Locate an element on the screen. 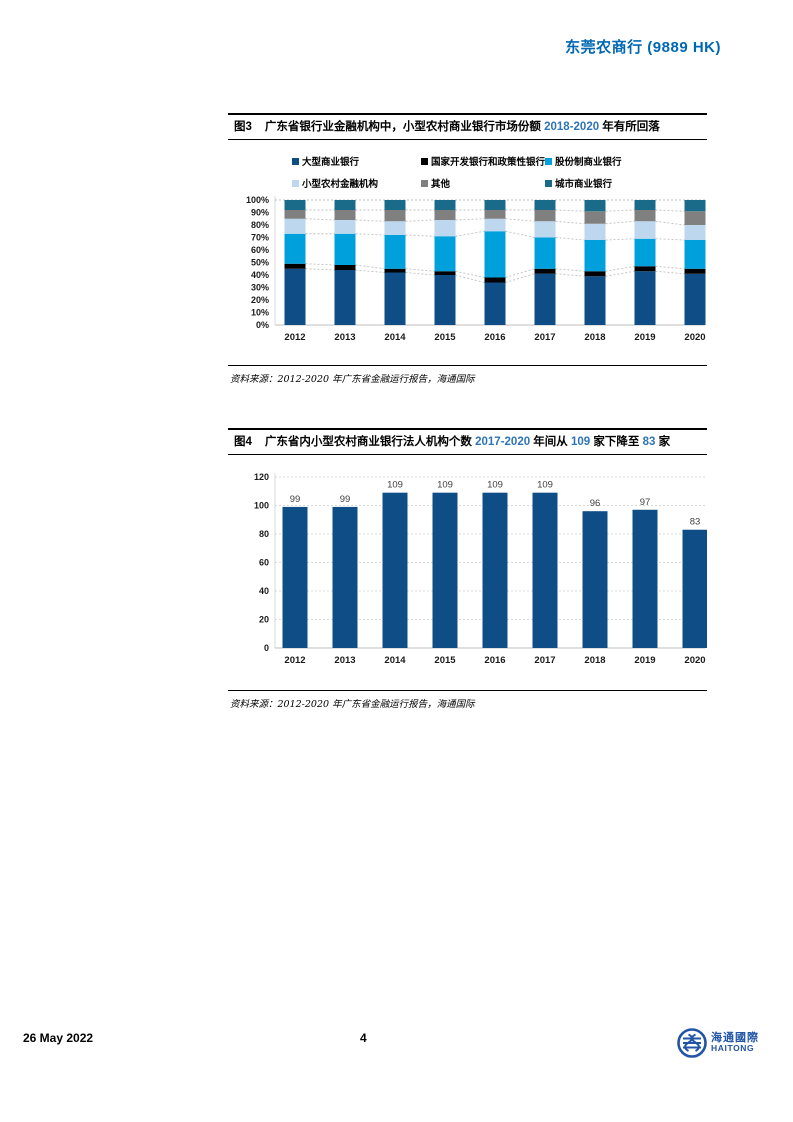  y-tick-label: 90% is located at coordinates (260, 213).